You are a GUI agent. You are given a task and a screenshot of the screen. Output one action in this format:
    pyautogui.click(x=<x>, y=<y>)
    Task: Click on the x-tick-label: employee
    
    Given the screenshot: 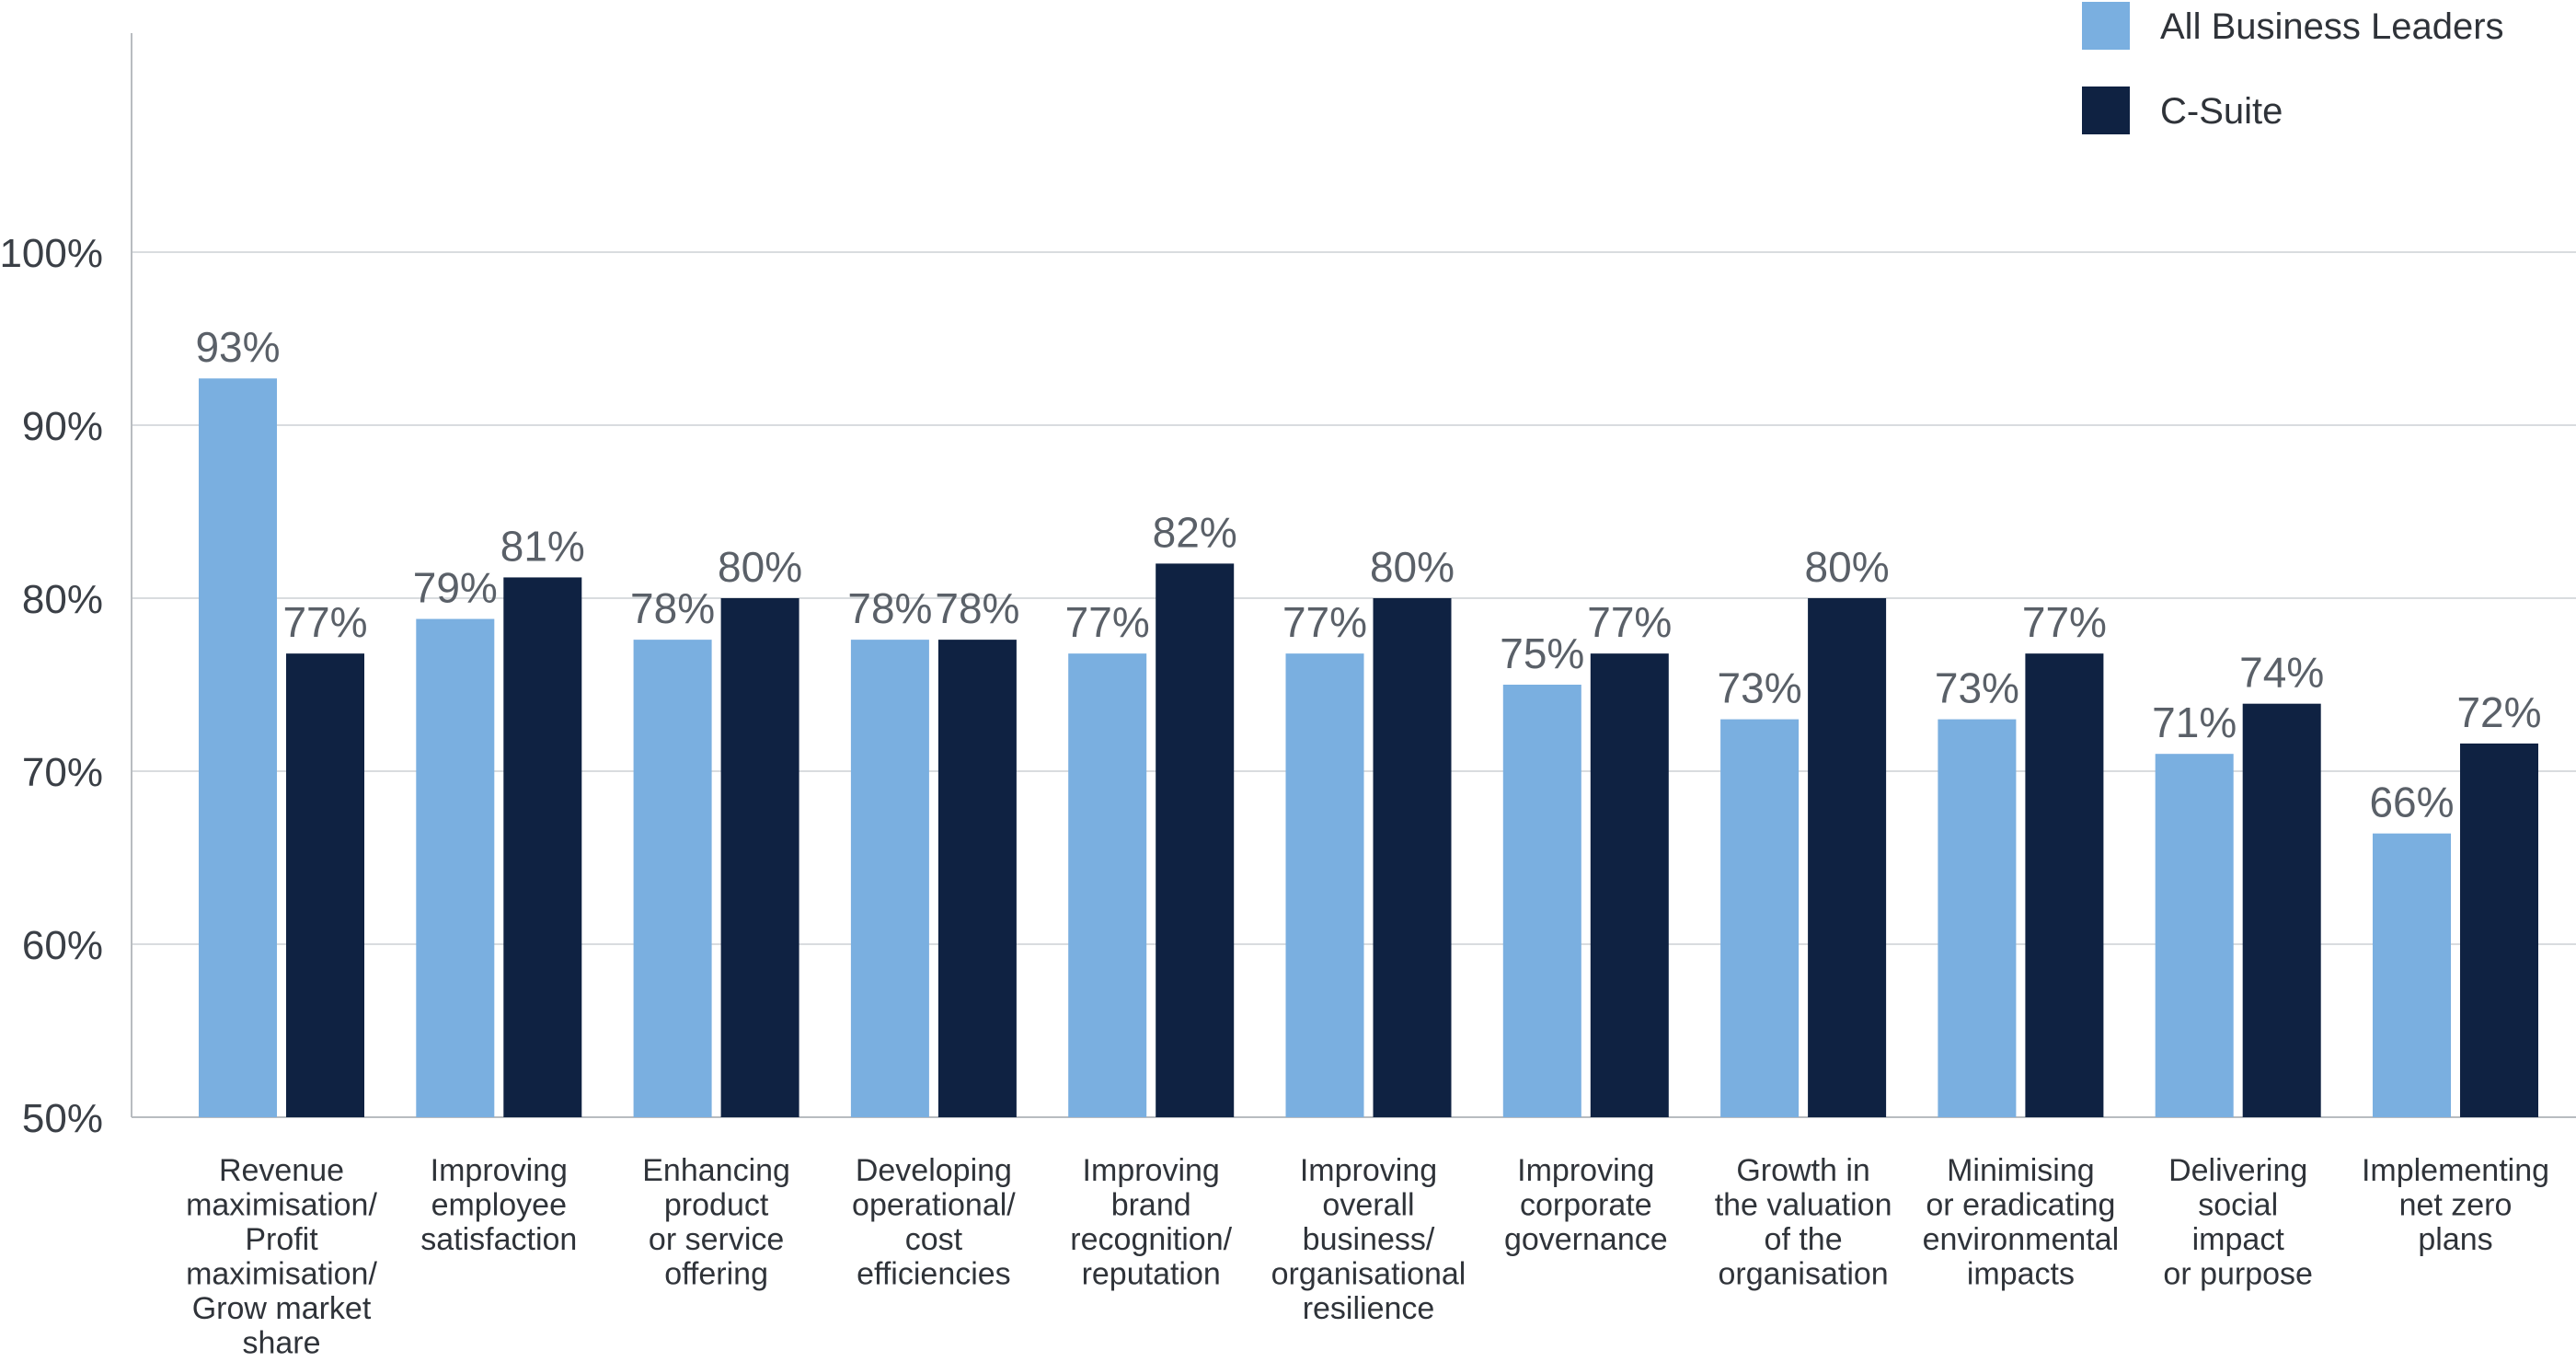 What is the action you would take?
    pyautogui.click(x=499, y=1205)
    